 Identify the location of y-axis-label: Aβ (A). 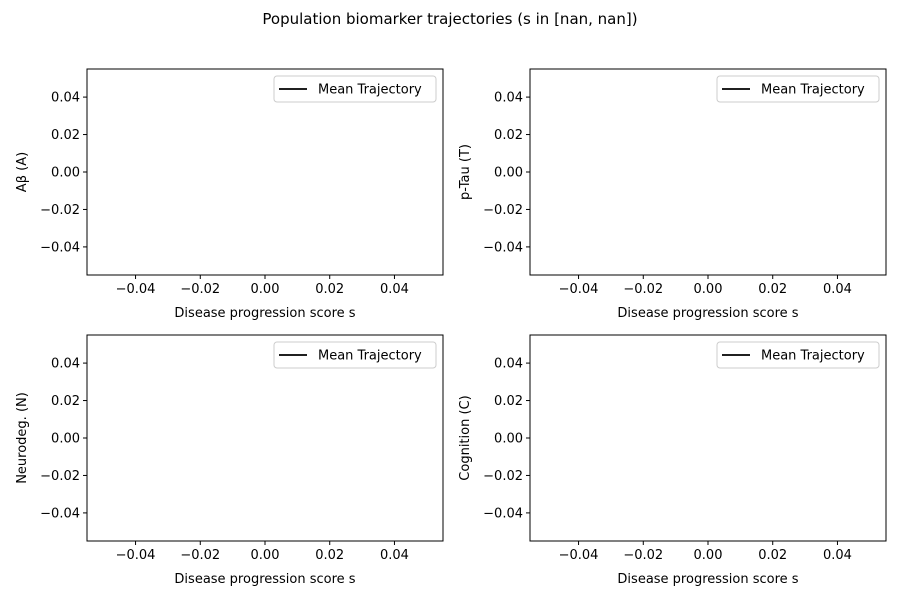
(22, 172).